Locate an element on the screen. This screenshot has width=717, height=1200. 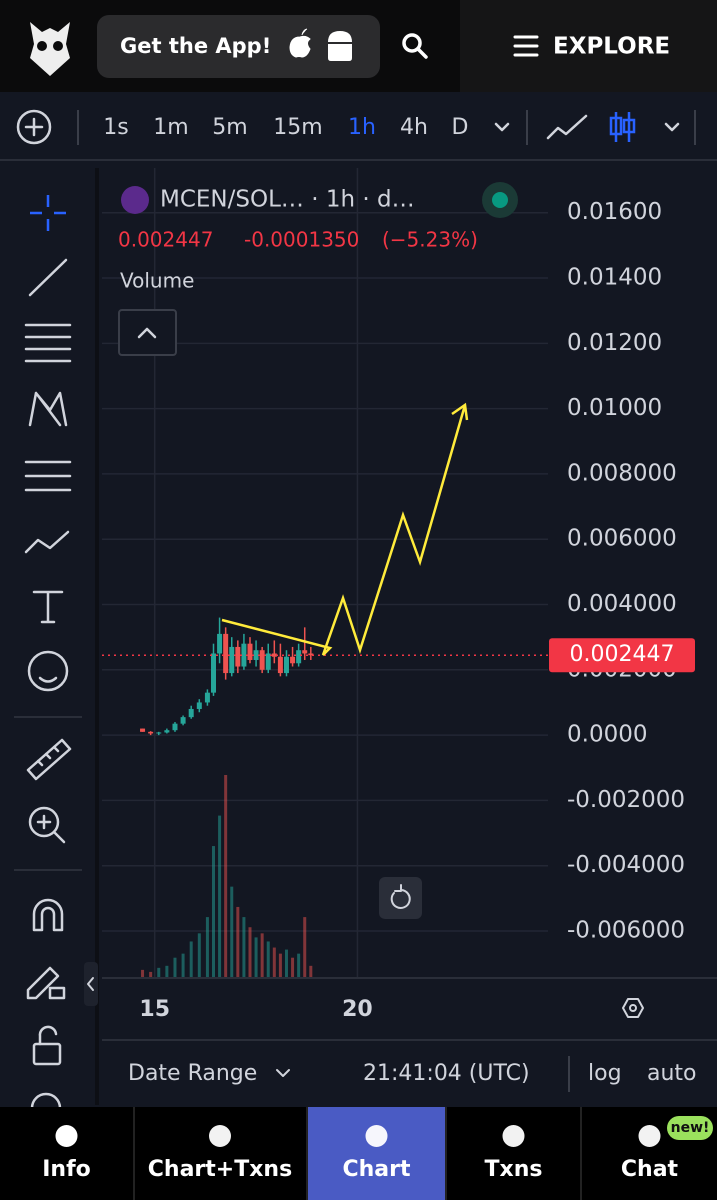
auto-toggle: auto is located at coordinates (672, 1073).